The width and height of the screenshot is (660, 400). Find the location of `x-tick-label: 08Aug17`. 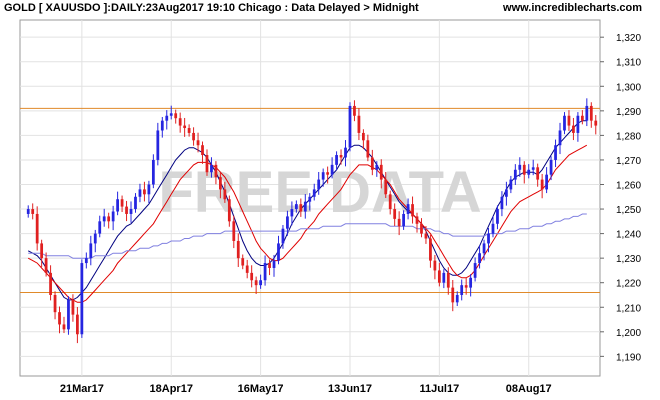

x-tick-label: 08Aug17 is located at coordinates (529, 389).